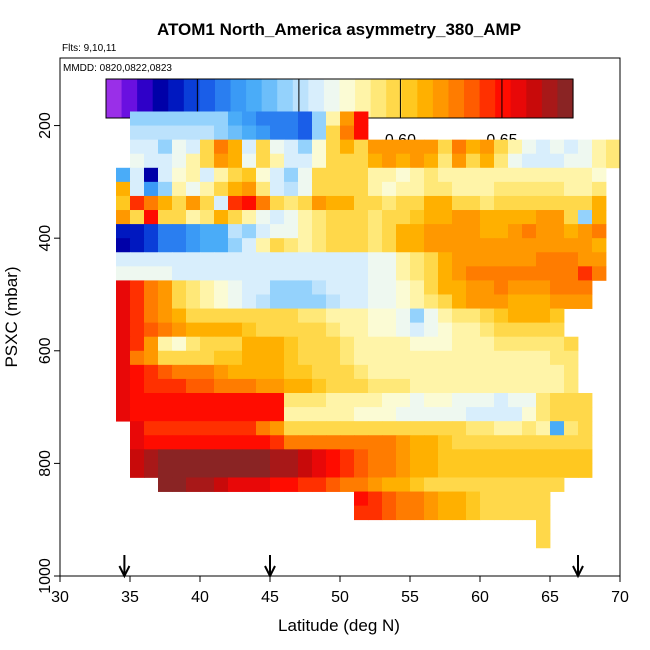  Describe the element at coordinates (89, 48) in the screenshot. I see `flights-label: Flts: 9,10,11` at that location.